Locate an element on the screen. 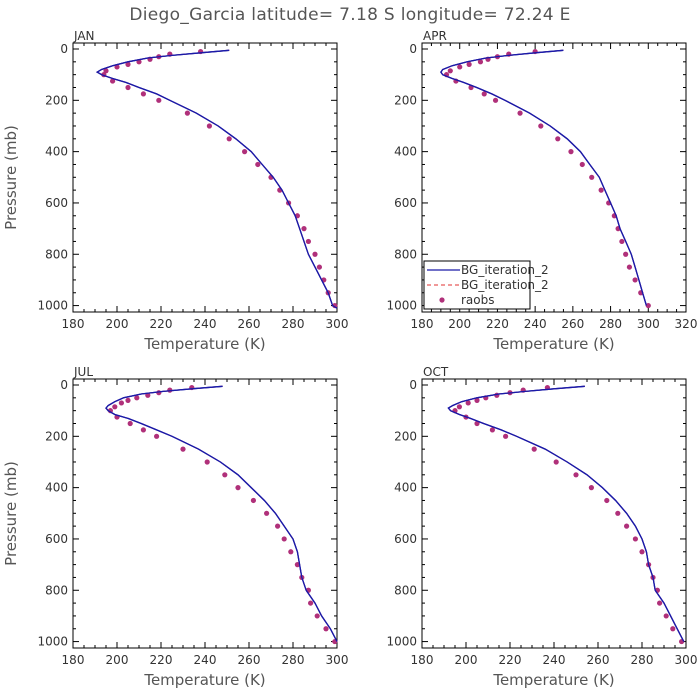 The height and width of the screenshot is (700, 700). panel-label: OCT is located at coordinates (436, 372).